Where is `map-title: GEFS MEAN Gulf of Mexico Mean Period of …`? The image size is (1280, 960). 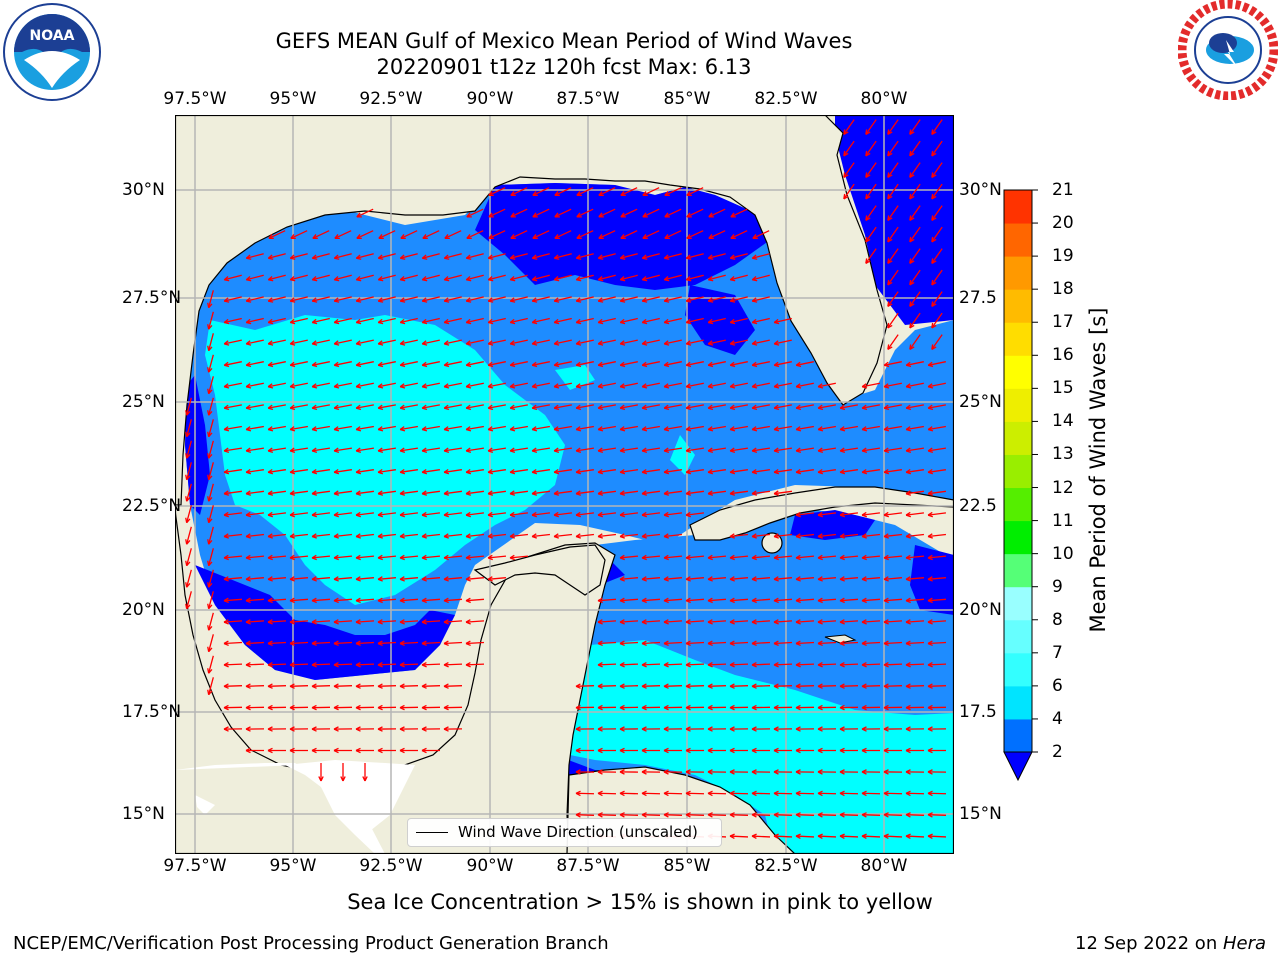 map-title: GEFS MEAN Gulf of Mexico Mean Period of … is located at coordinates (564, 41).